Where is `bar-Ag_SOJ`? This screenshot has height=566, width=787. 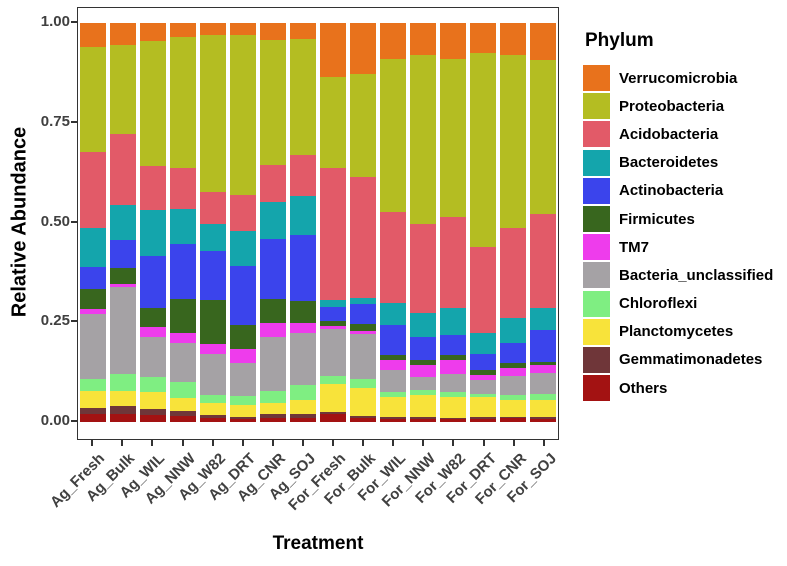
bar-Ag_SOJ is located at coordinates (303, 222).